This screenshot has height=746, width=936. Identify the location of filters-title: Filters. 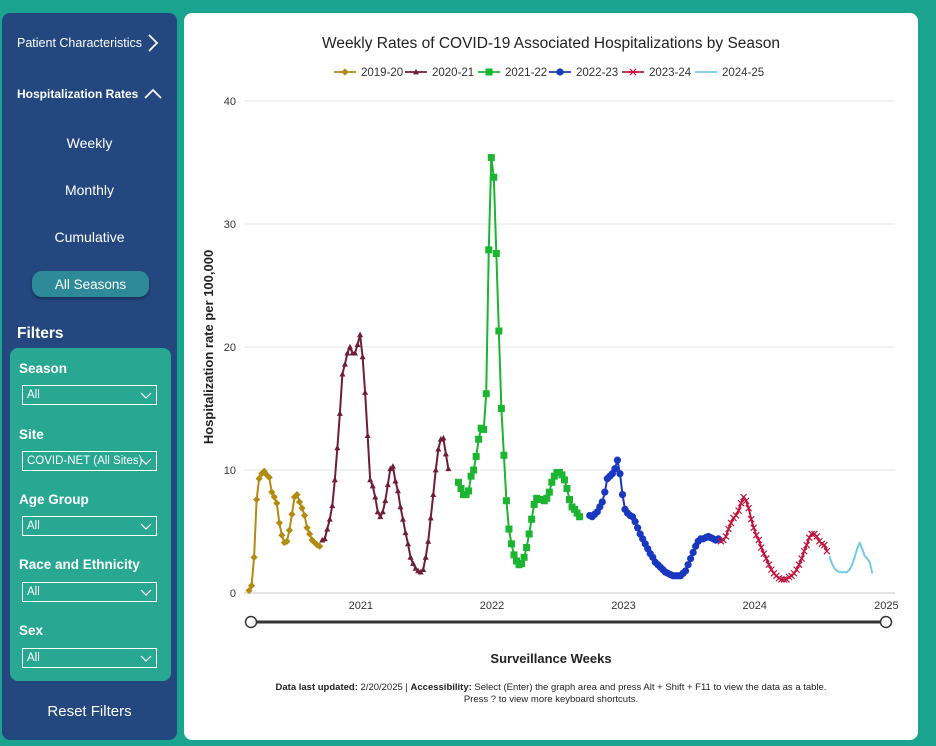
(40, 333).